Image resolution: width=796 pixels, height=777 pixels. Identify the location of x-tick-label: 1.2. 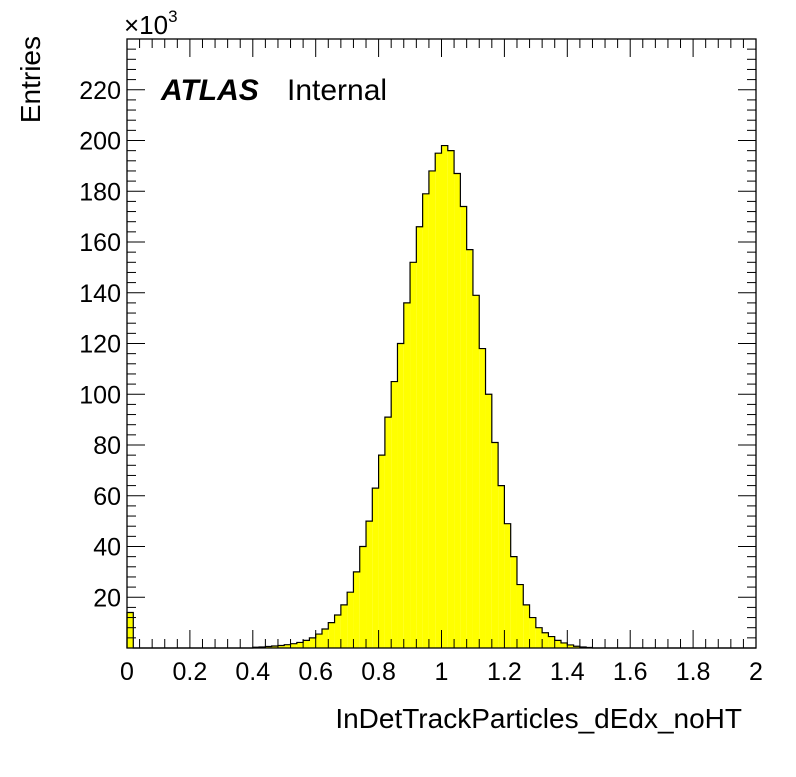
(504, 672).